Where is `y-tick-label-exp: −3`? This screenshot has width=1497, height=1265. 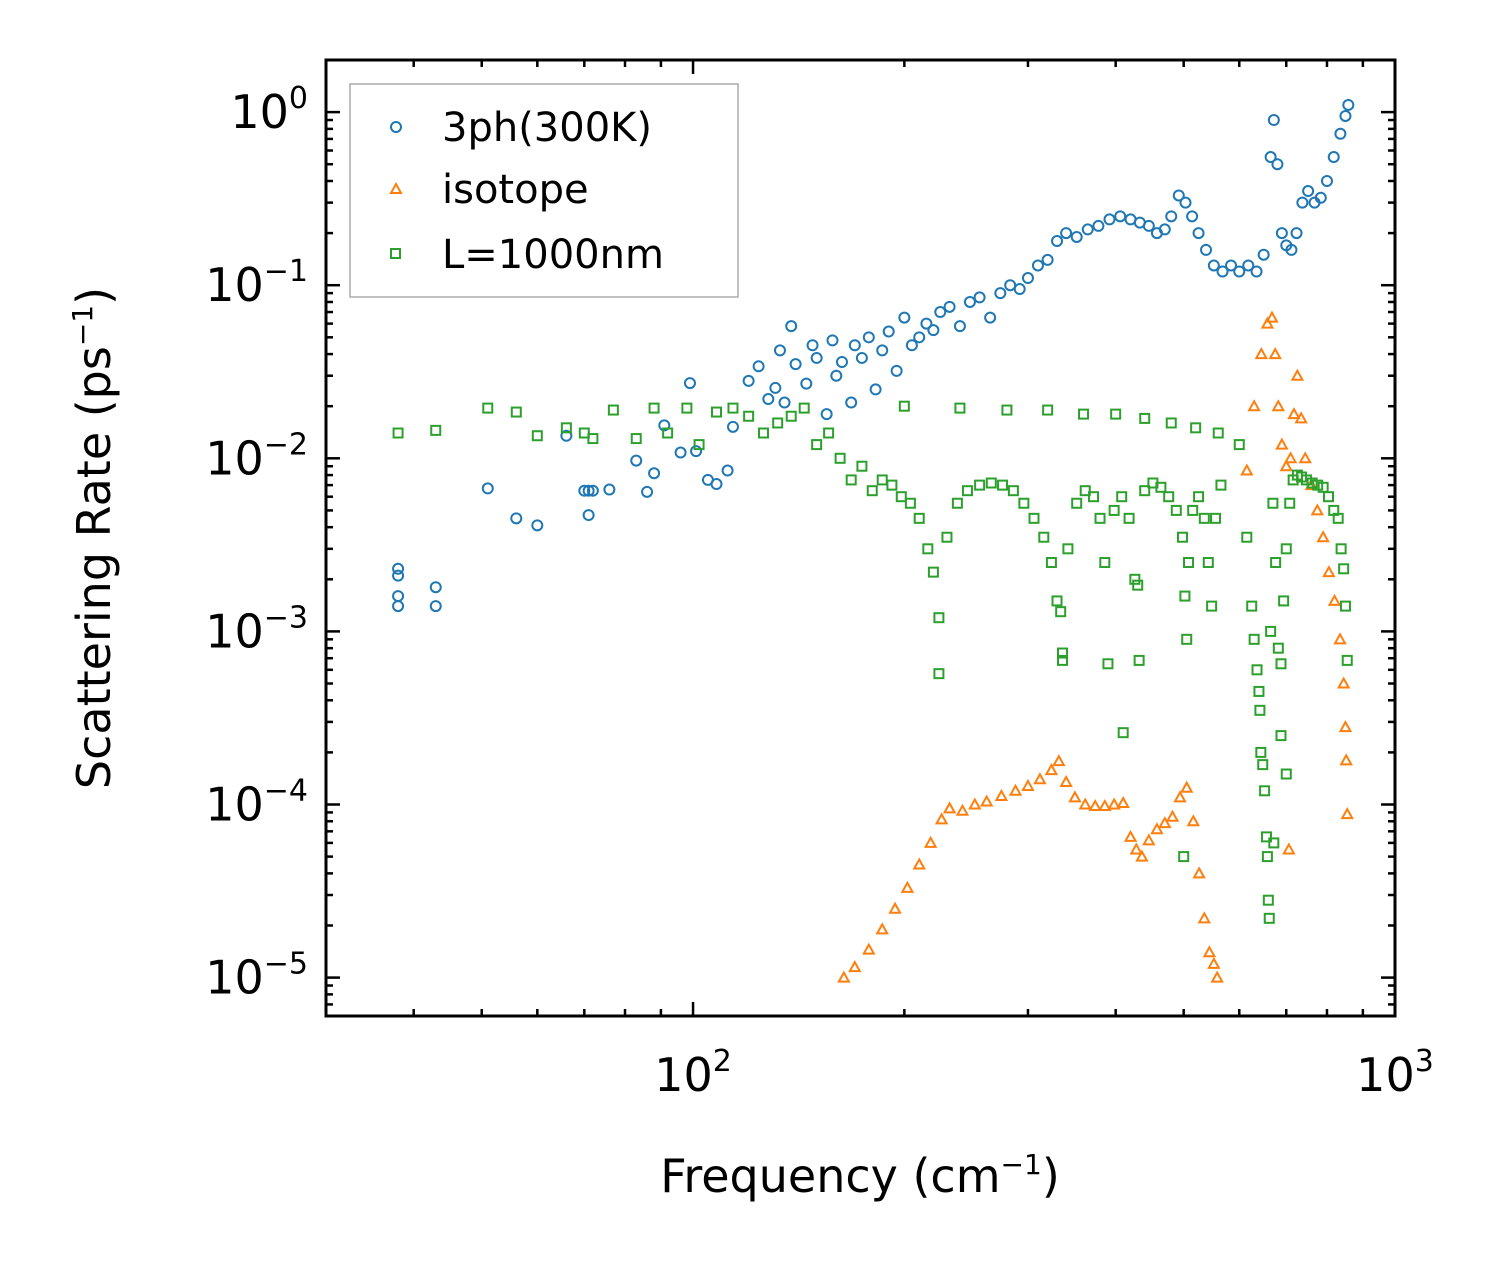 y-tick-label-exp: −3 is located at coordinates (286, 617).